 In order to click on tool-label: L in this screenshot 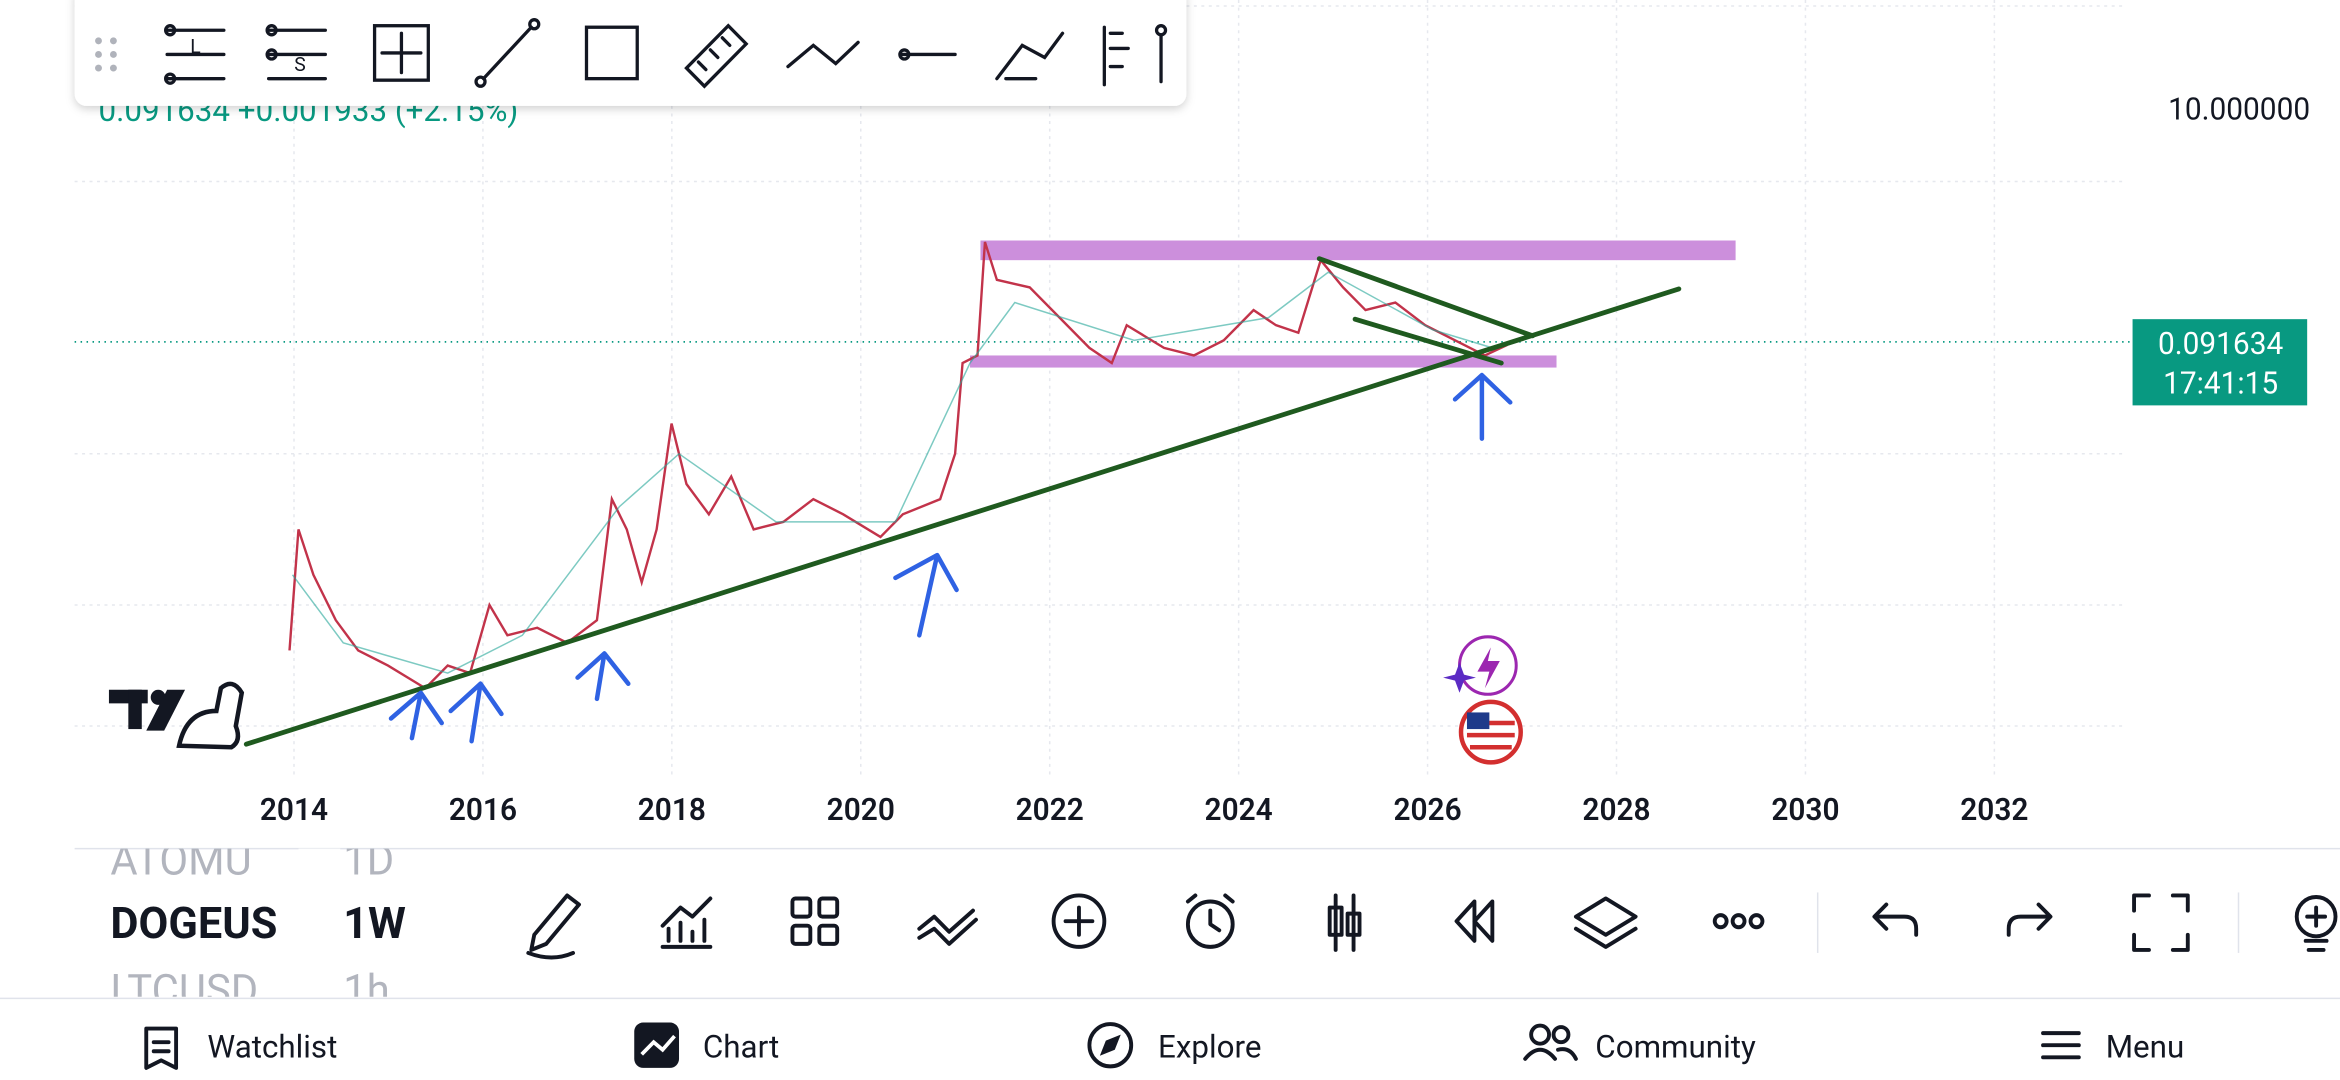, I will do `click(195, 46)`.